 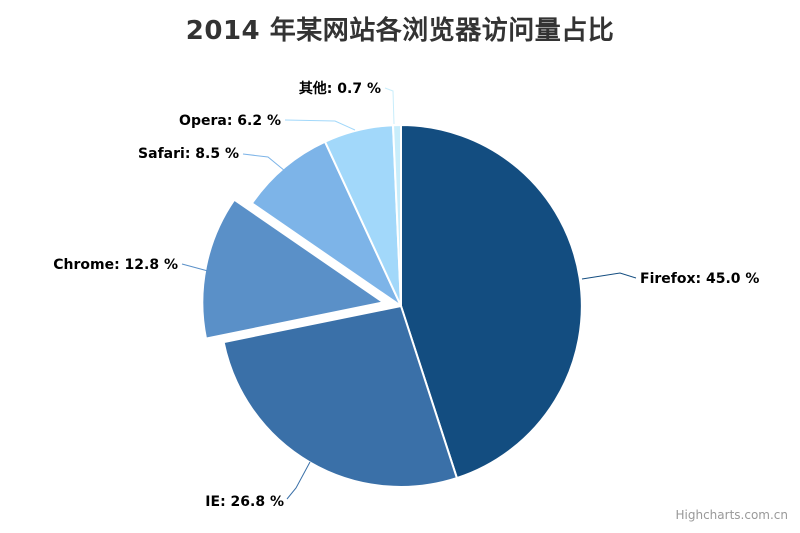 I want to click on data-label-safari: Safari: 8.5 %, so click(x=188, y=154).